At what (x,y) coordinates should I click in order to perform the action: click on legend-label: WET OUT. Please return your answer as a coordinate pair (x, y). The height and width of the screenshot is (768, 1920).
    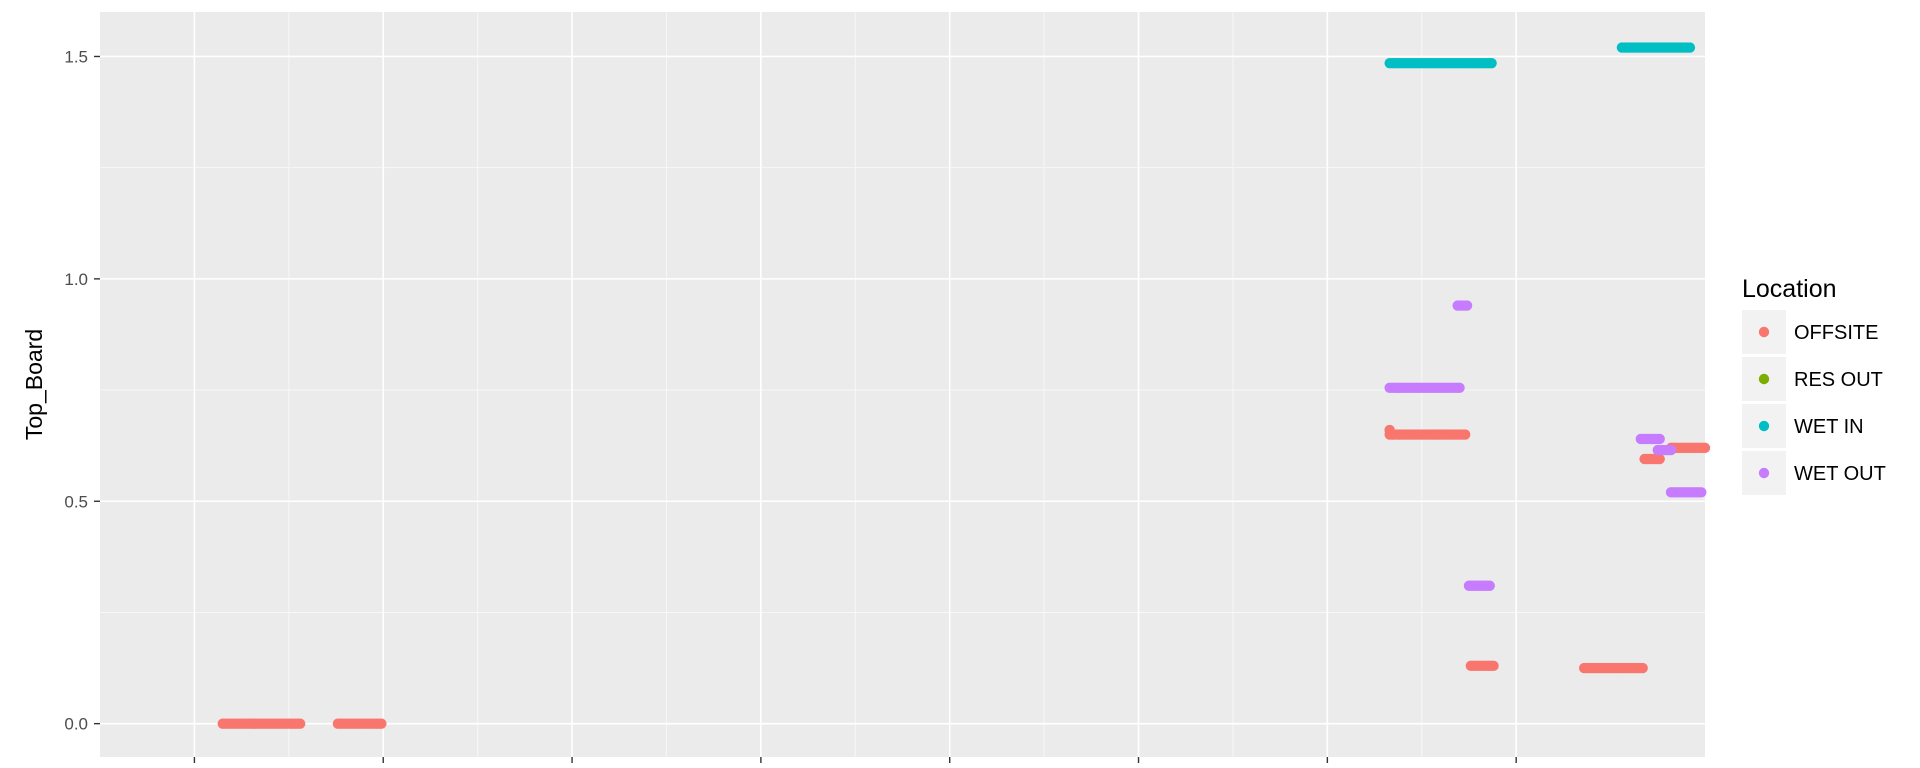
    Looking at the image, I should click on (1840, 474).